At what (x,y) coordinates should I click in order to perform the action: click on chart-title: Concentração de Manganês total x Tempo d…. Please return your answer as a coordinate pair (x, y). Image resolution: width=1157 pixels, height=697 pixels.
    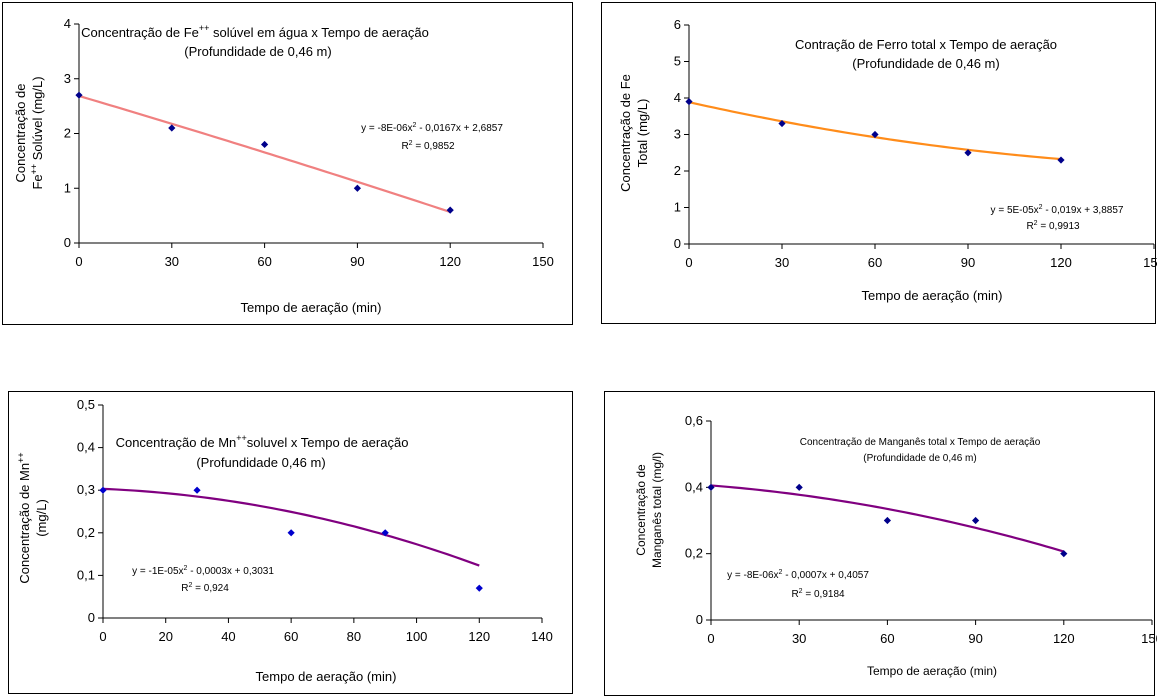
    Looking at the image, I should click on (920, 442).